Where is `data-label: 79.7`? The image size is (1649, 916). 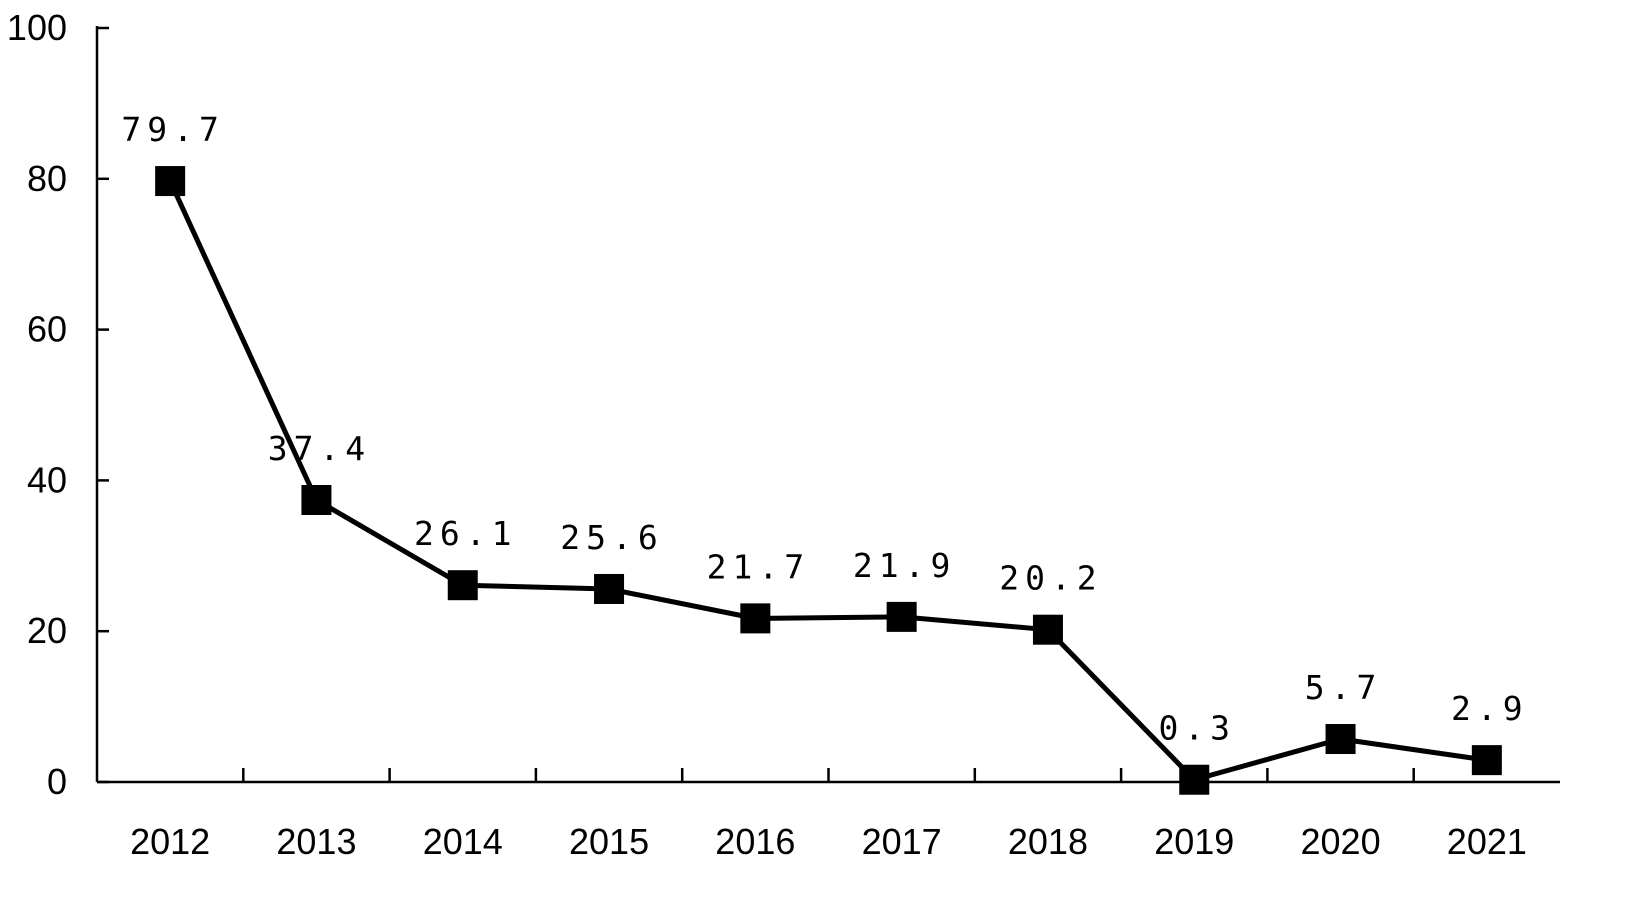 data-label: 79.7 is located at coordinates (172, 129).